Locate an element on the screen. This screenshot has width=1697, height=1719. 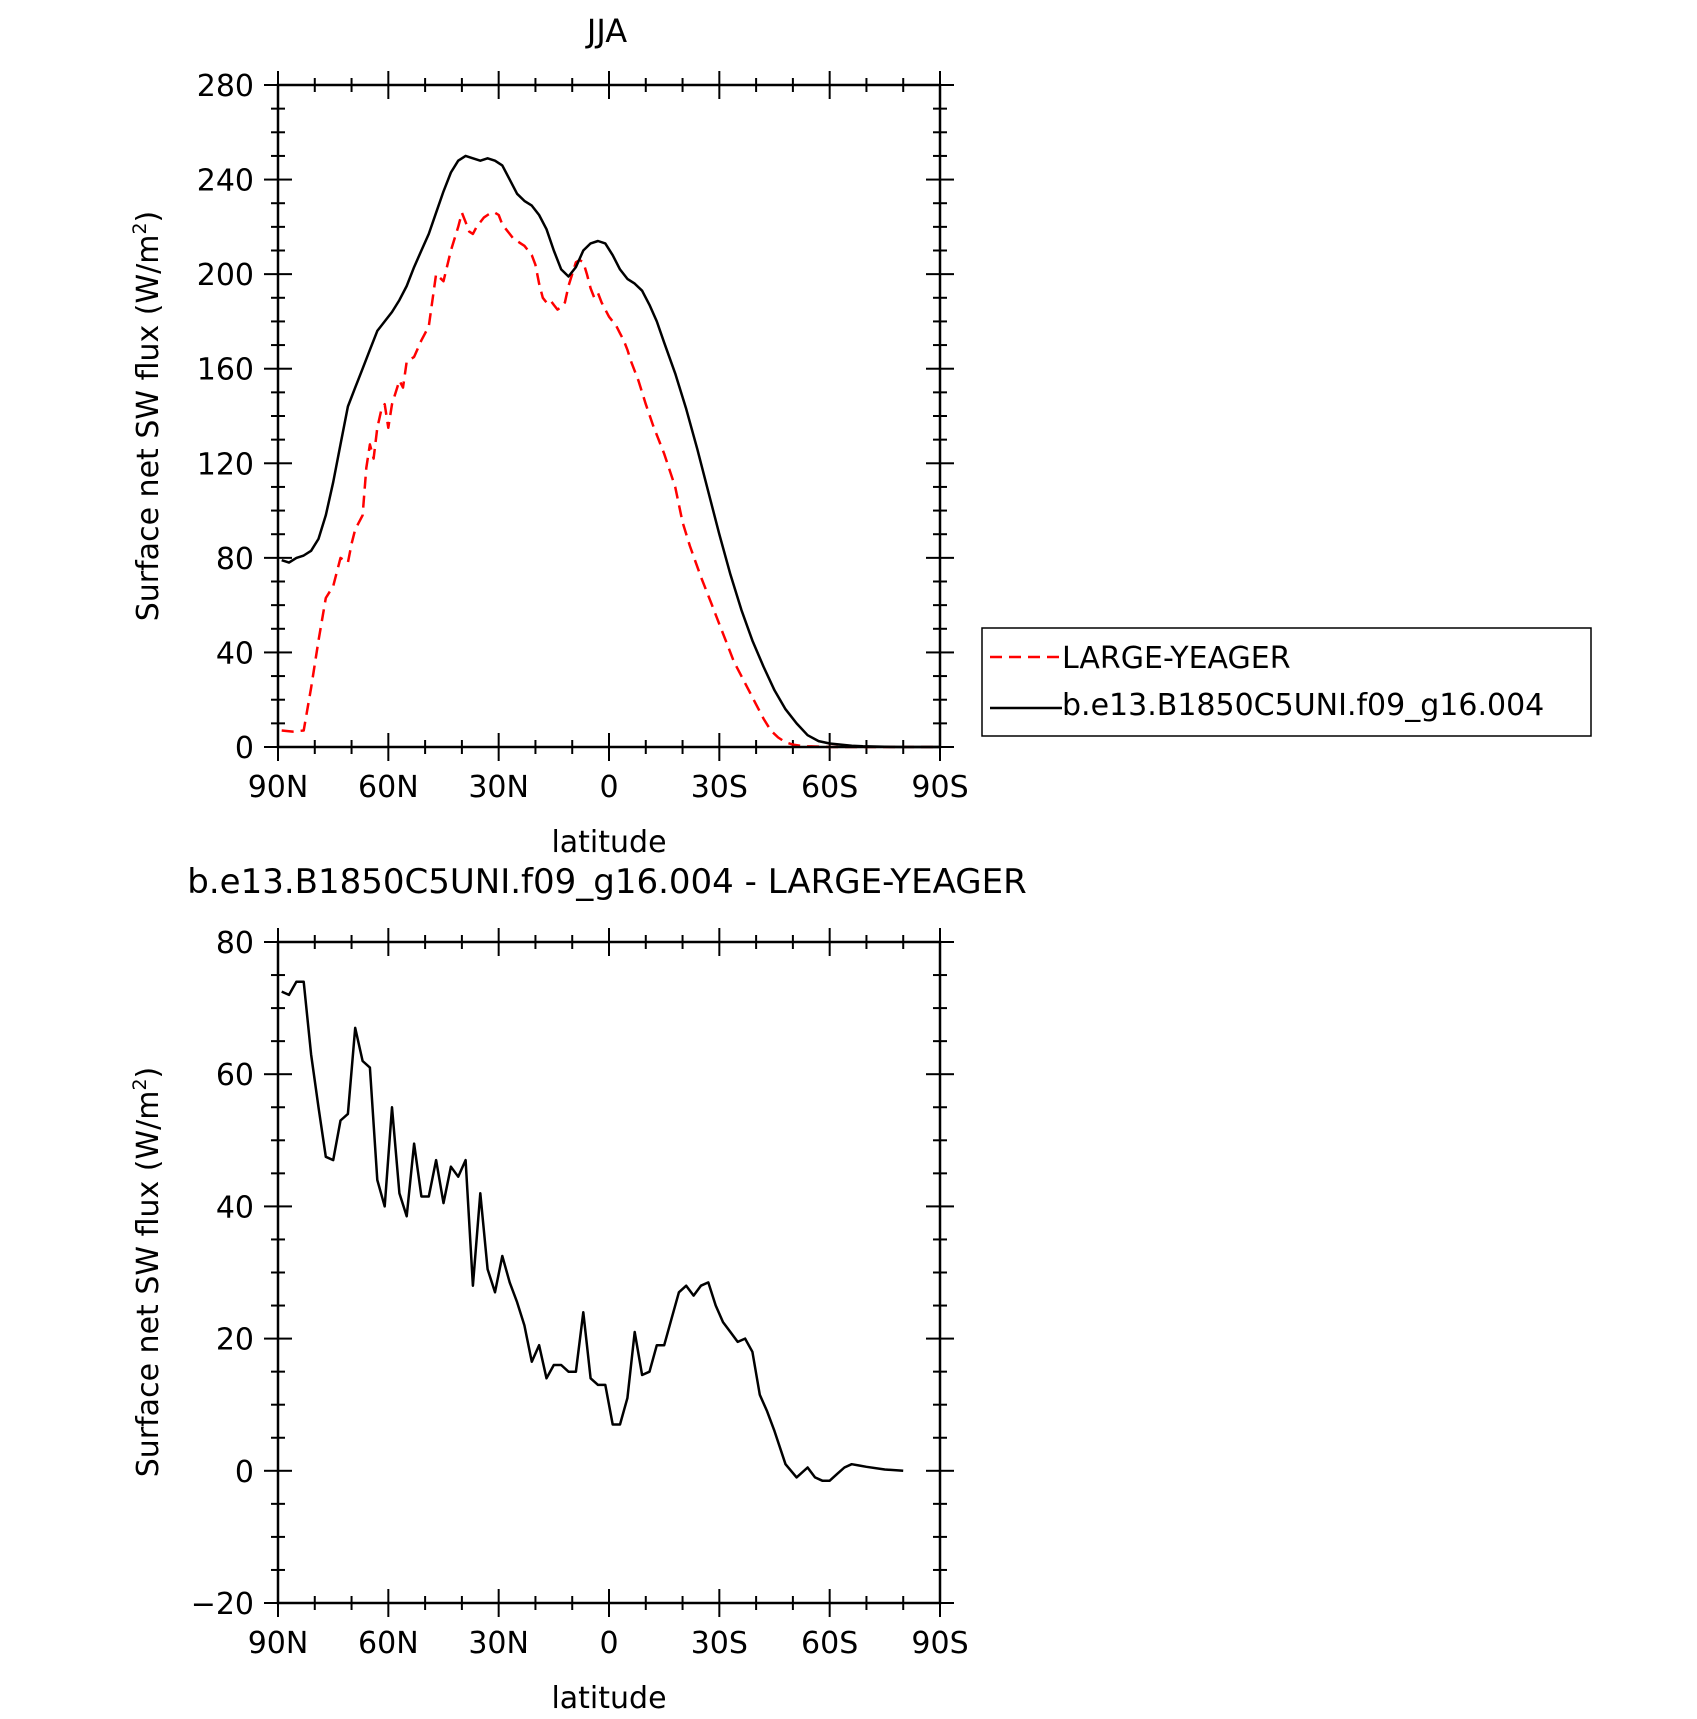
bottom-y-tick-label: 60 is located at coordinates (235, 1075).